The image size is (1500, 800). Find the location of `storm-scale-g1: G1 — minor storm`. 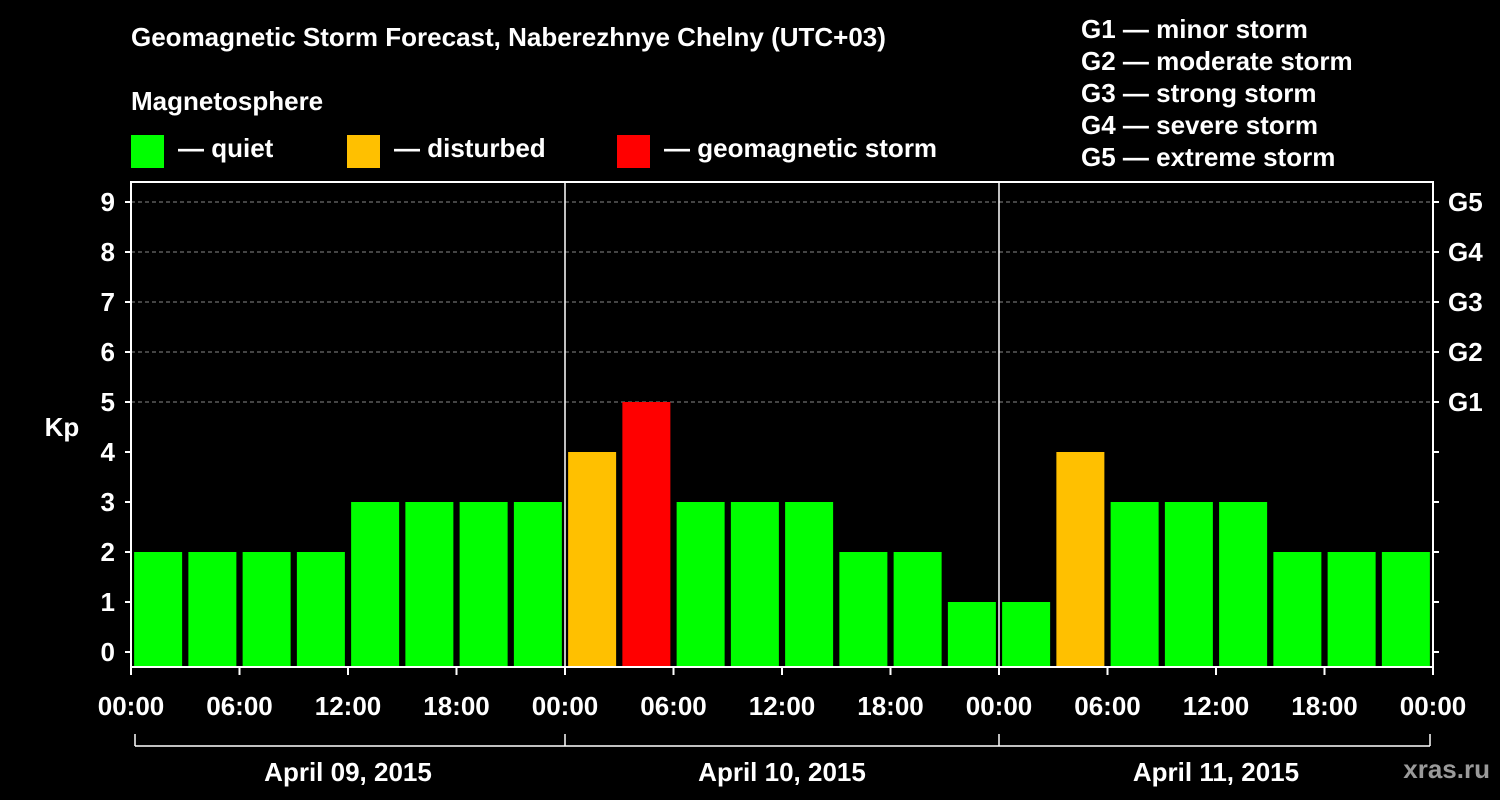

storm-scale-g1: G1 — minor storm is located at coordinates (1194, 29).